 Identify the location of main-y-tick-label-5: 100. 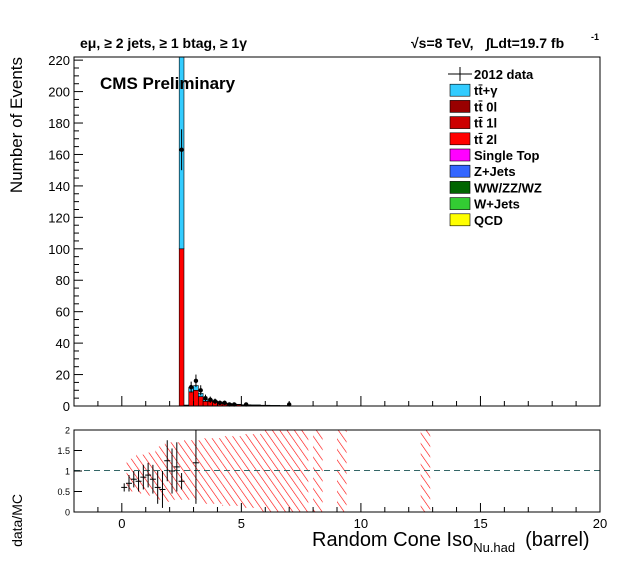
(59, 249).